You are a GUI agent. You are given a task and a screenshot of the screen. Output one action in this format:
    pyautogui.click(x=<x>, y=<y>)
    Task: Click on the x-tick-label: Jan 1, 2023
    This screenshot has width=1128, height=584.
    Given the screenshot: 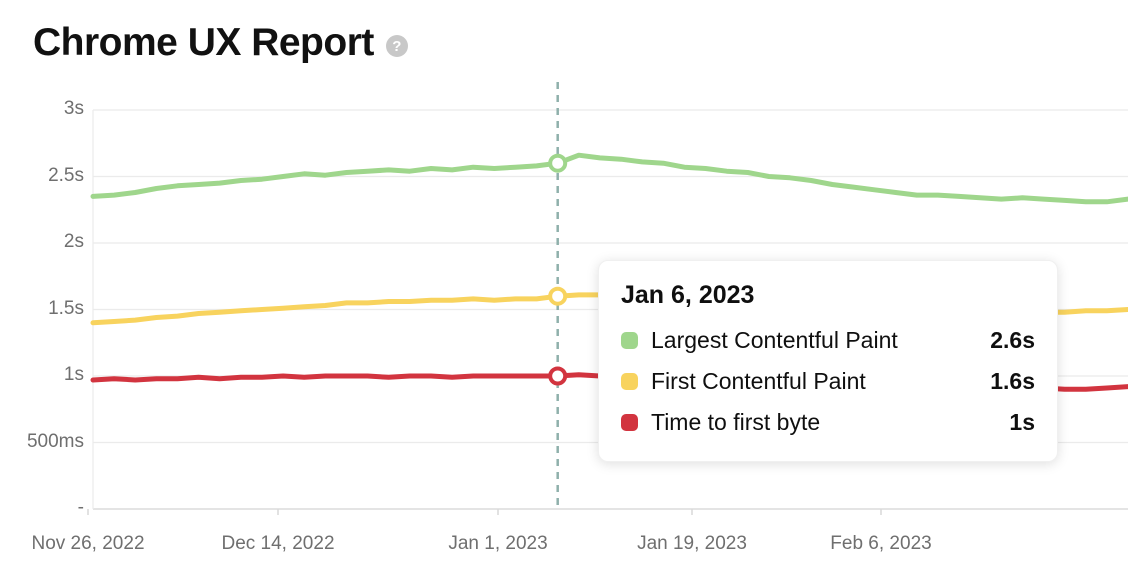 What is the action you would take?
    pyautogui.click(x=498, y=543)
    